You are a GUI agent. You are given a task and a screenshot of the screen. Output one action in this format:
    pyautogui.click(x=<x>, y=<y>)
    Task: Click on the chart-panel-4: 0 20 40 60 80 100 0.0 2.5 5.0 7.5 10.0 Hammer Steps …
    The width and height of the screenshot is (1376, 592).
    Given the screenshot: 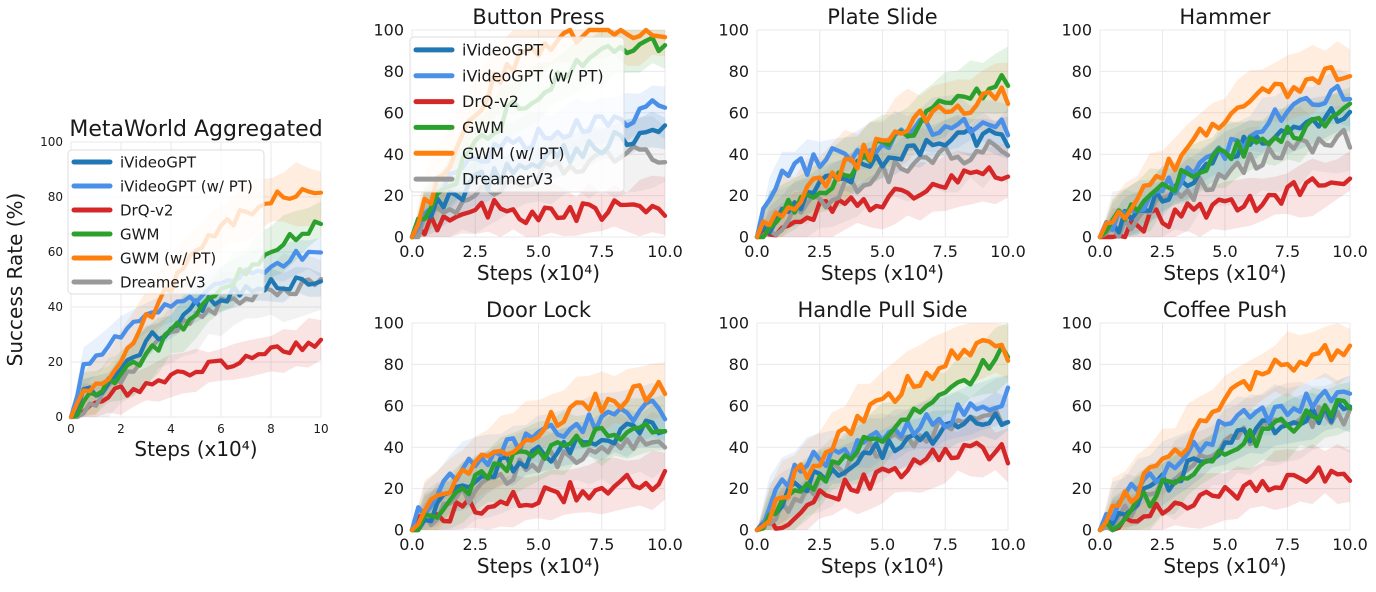 What is the action you would take?
    pyautogui.click(x=1214, y=145)
    